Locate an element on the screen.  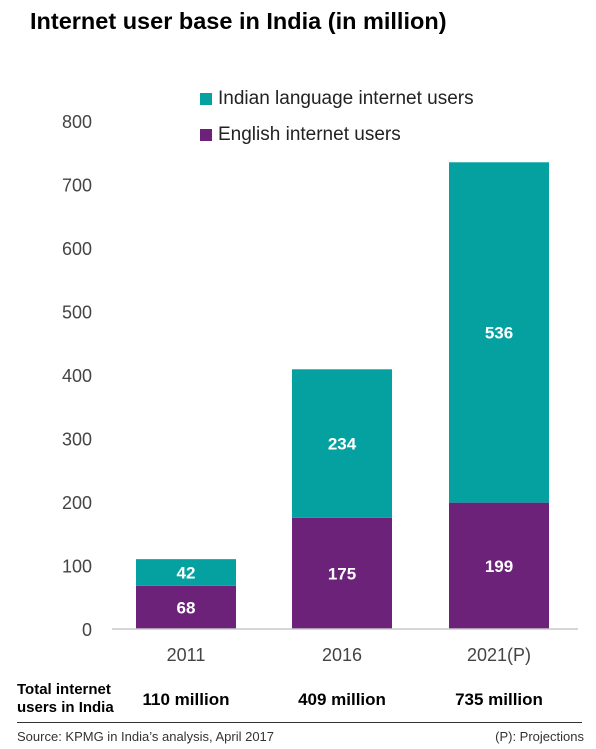
bar-english-2011 is located at coordinates (186, 607).